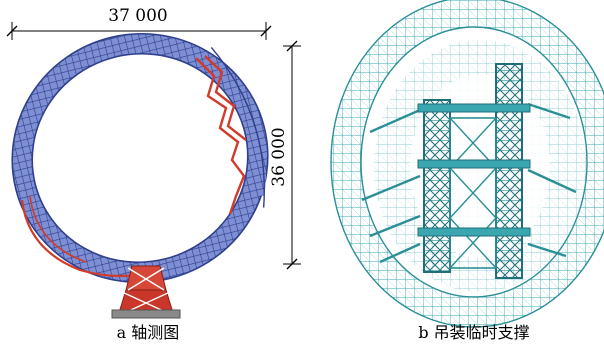  I want to click on width-dimension-label: 37 000, so click(137, 16).